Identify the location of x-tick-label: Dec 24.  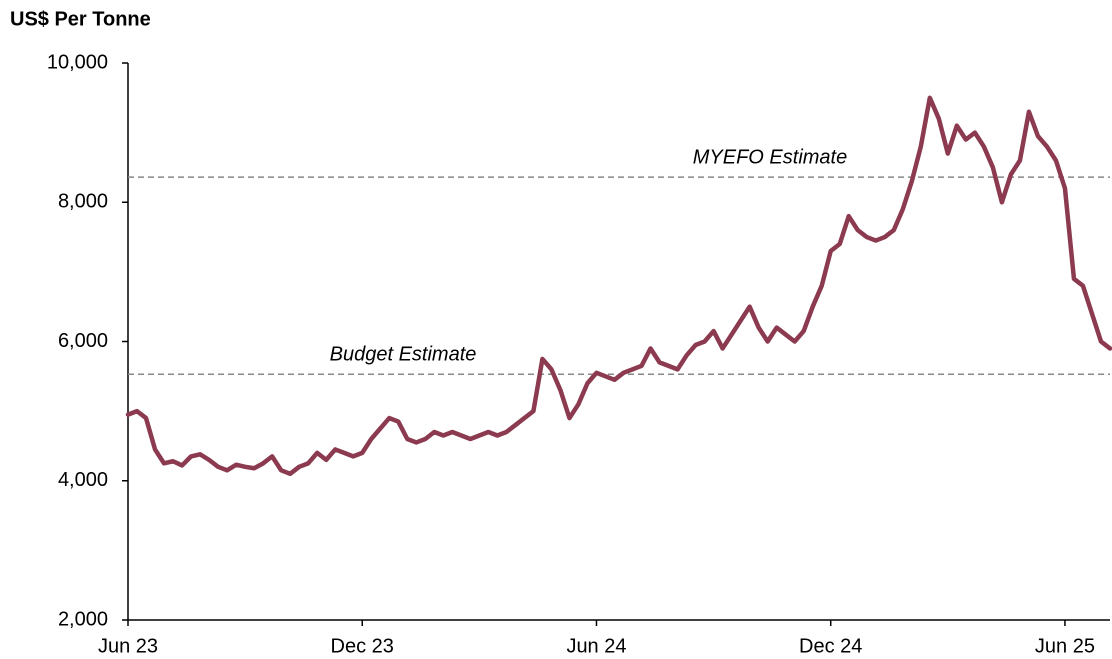
(830, 646).